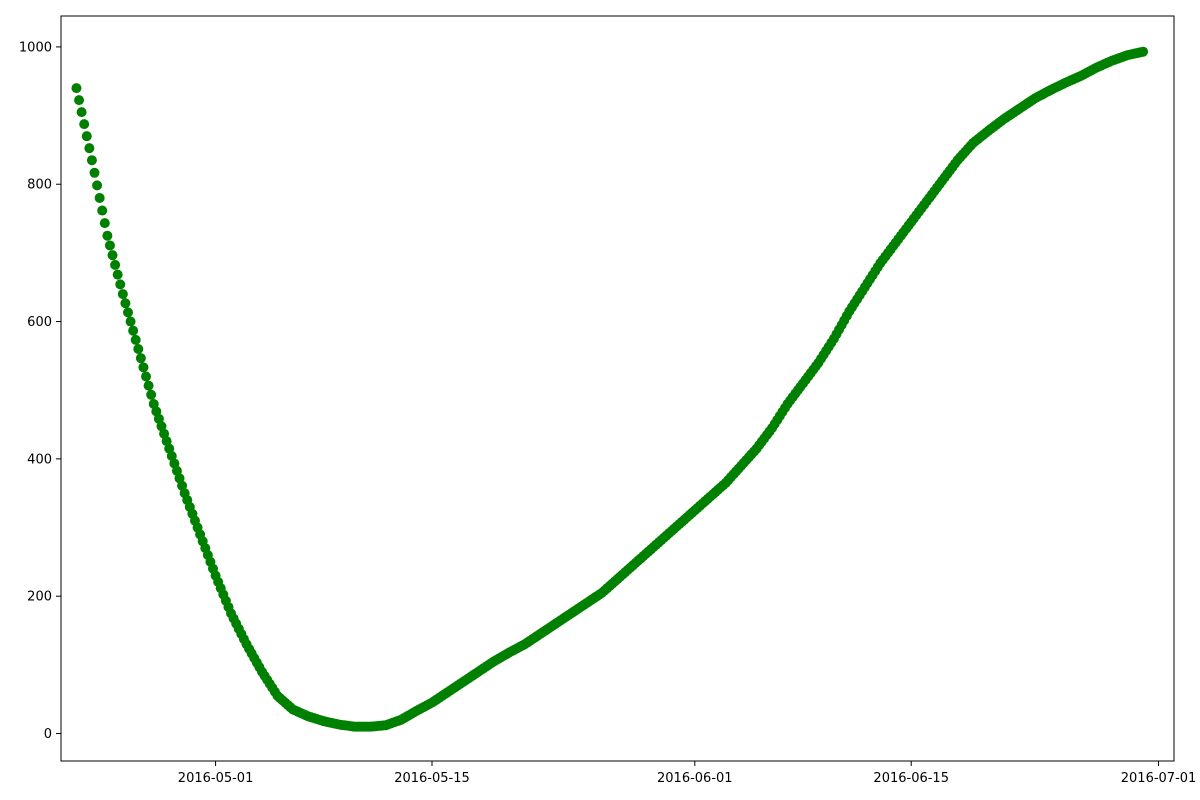 This screenshot has height=800, width=1200. What do you see at coordinates (48, 734) in the screenshot?
I see `y-tick-label: 0` at bounding box center [48, 734].